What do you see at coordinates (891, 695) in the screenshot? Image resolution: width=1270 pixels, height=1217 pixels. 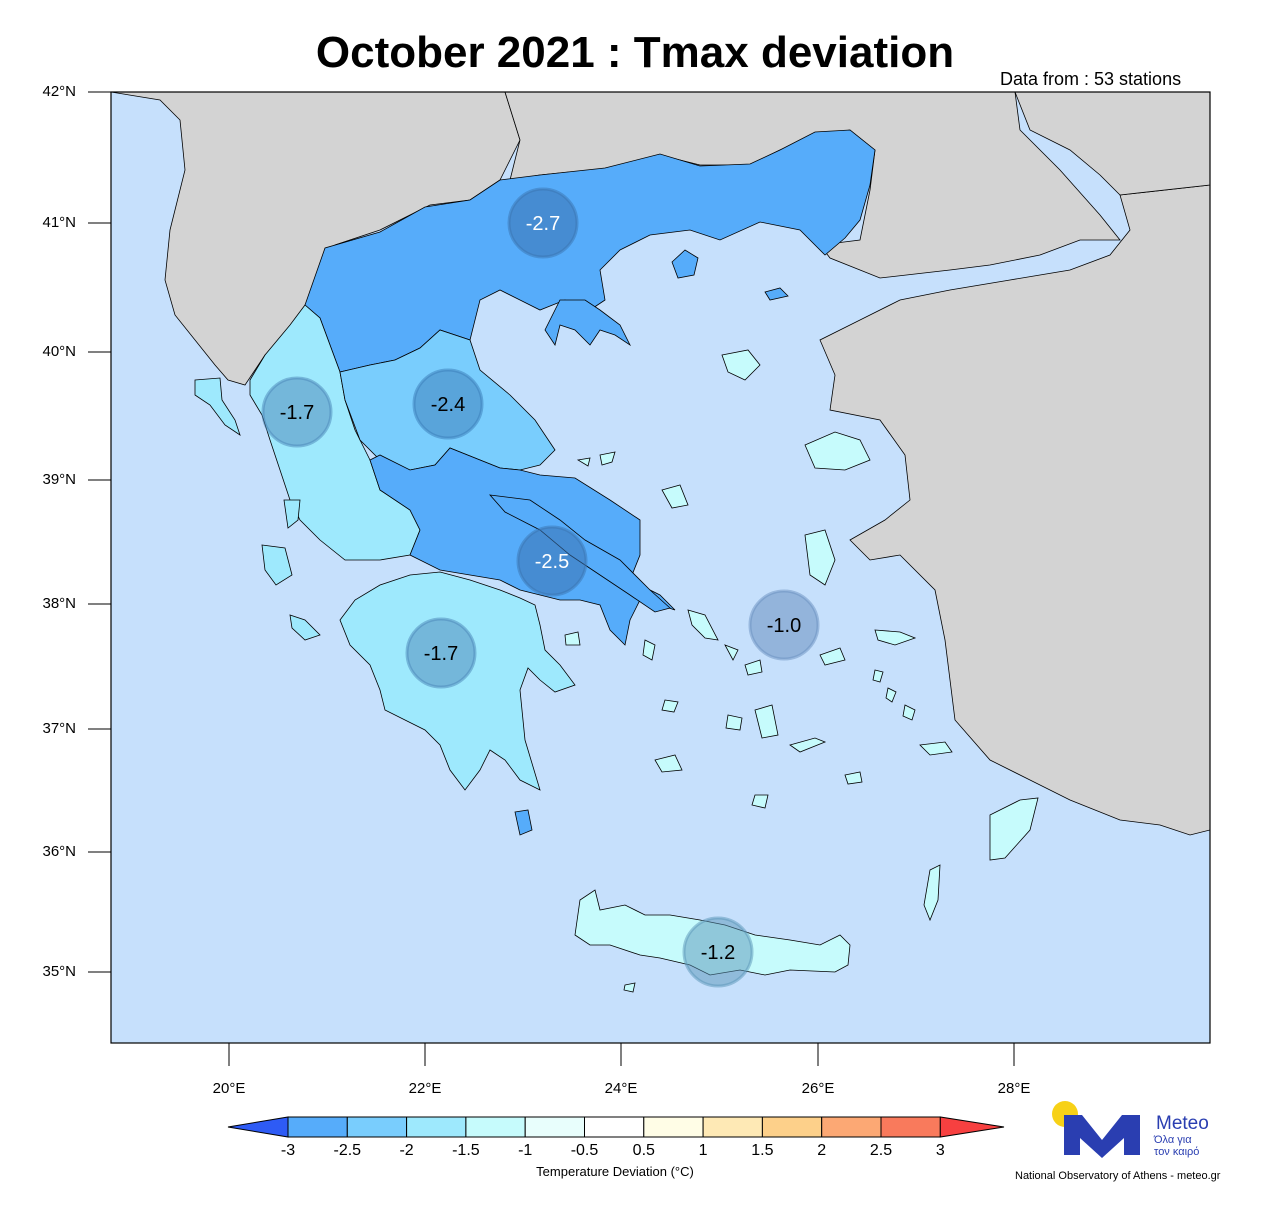 I see `island-leros` at bounding box center [891, 695].